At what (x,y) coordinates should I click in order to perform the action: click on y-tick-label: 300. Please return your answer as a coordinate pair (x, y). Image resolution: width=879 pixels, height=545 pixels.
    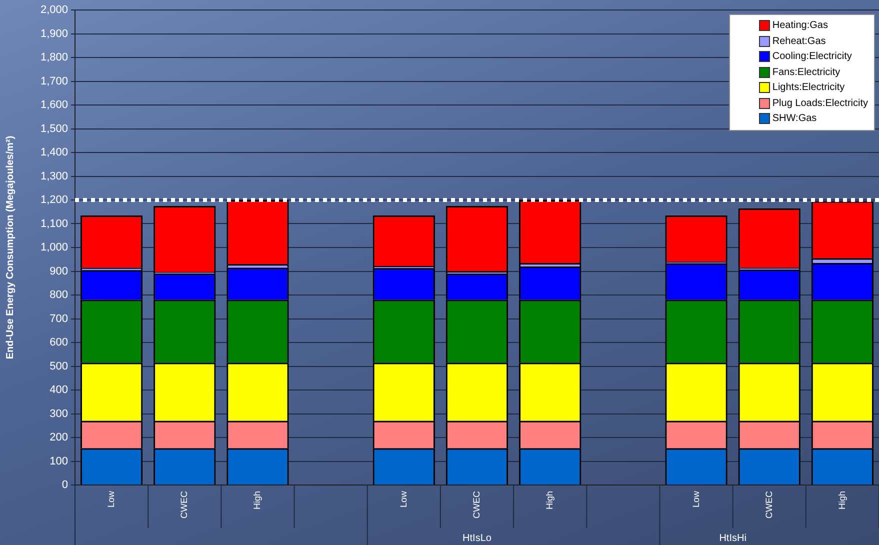
    Looking at the image, I should click on (59, 414).